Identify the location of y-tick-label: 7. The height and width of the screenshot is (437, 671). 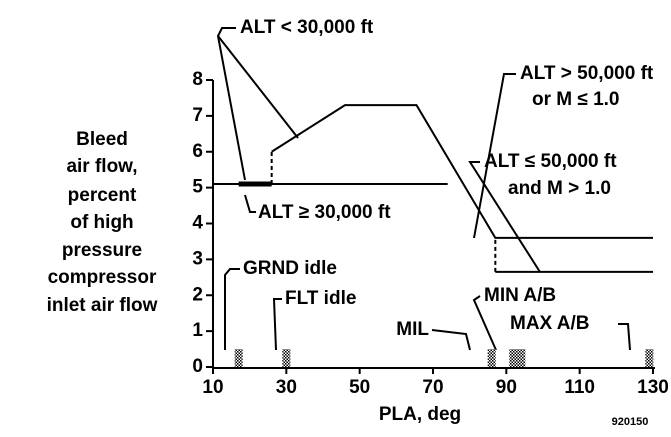
(197, 115).